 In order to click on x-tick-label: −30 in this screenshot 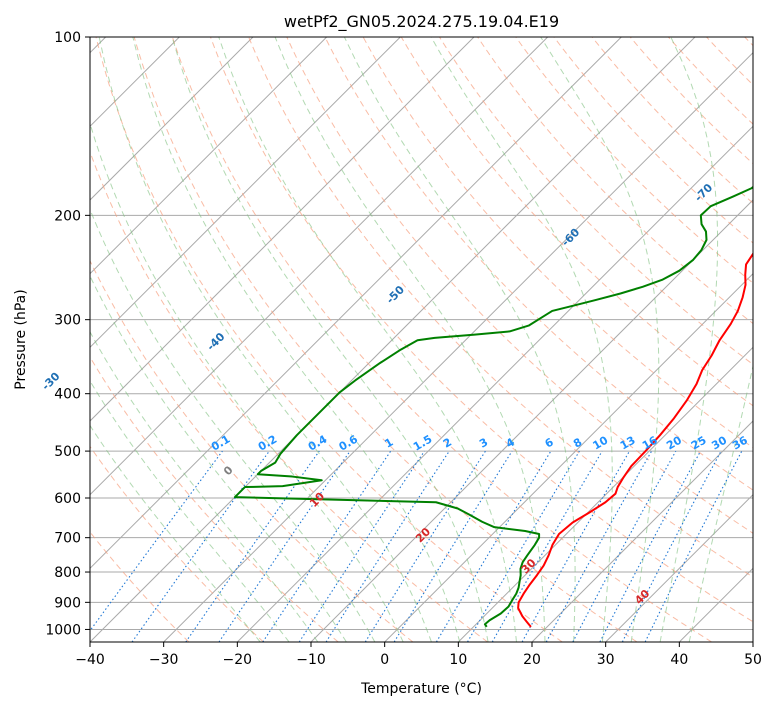, I will do `click(164, 660)`.